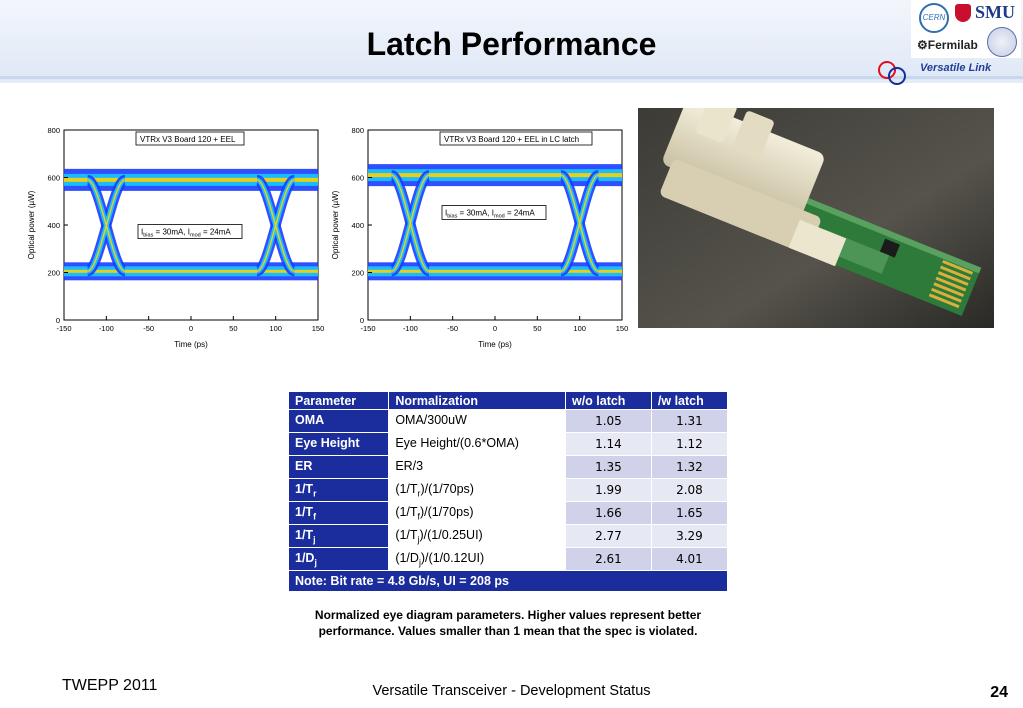 The height and width of the screenshot is (708, 1023). I want to click on annotation-box, so click(190, 231).